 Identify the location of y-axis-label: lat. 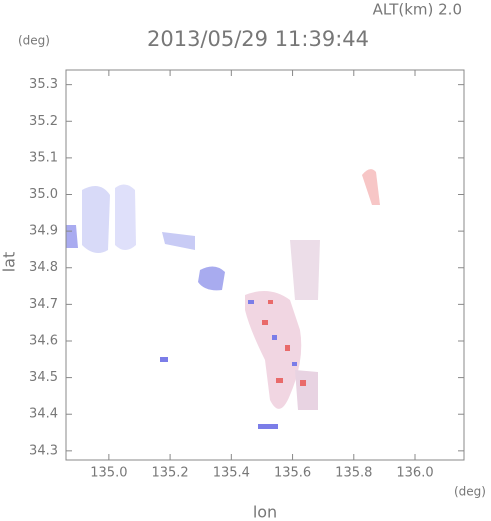
(9, 262).